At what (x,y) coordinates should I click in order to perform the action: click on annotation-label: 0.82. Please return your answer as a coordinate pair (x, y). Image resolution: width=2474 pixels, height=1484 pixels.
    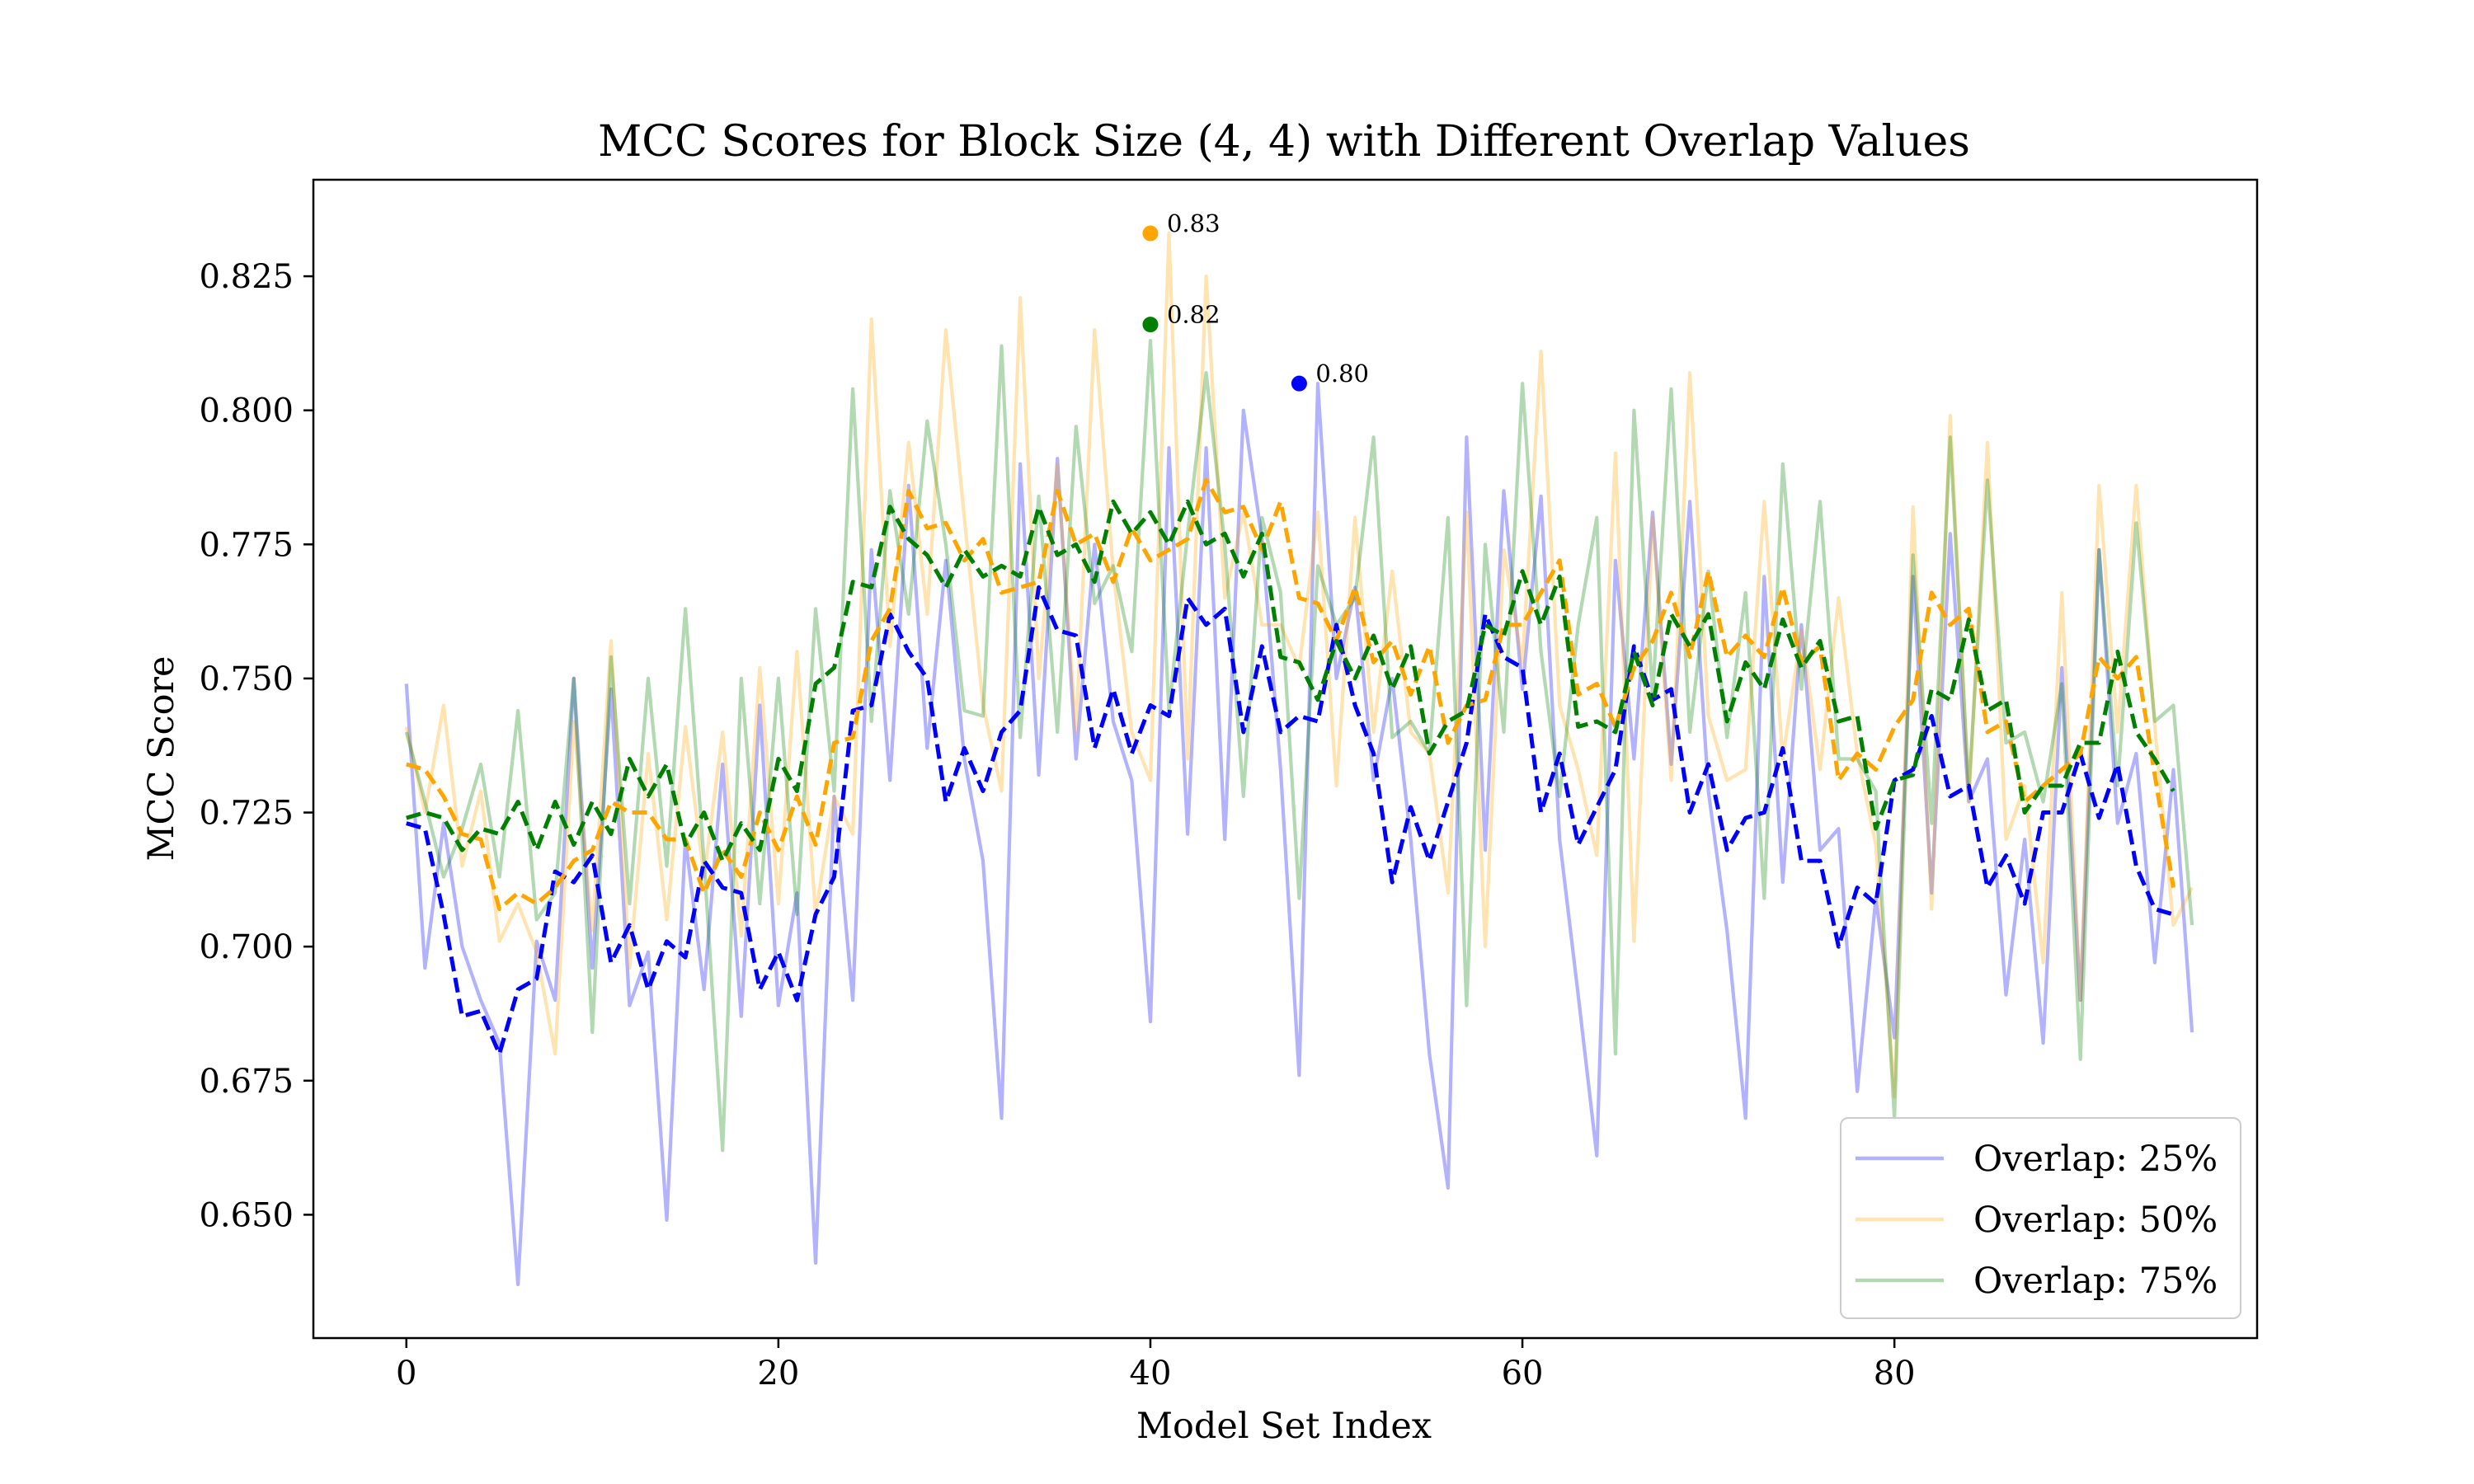
    Looking at the image, I should click on (1194, 315).